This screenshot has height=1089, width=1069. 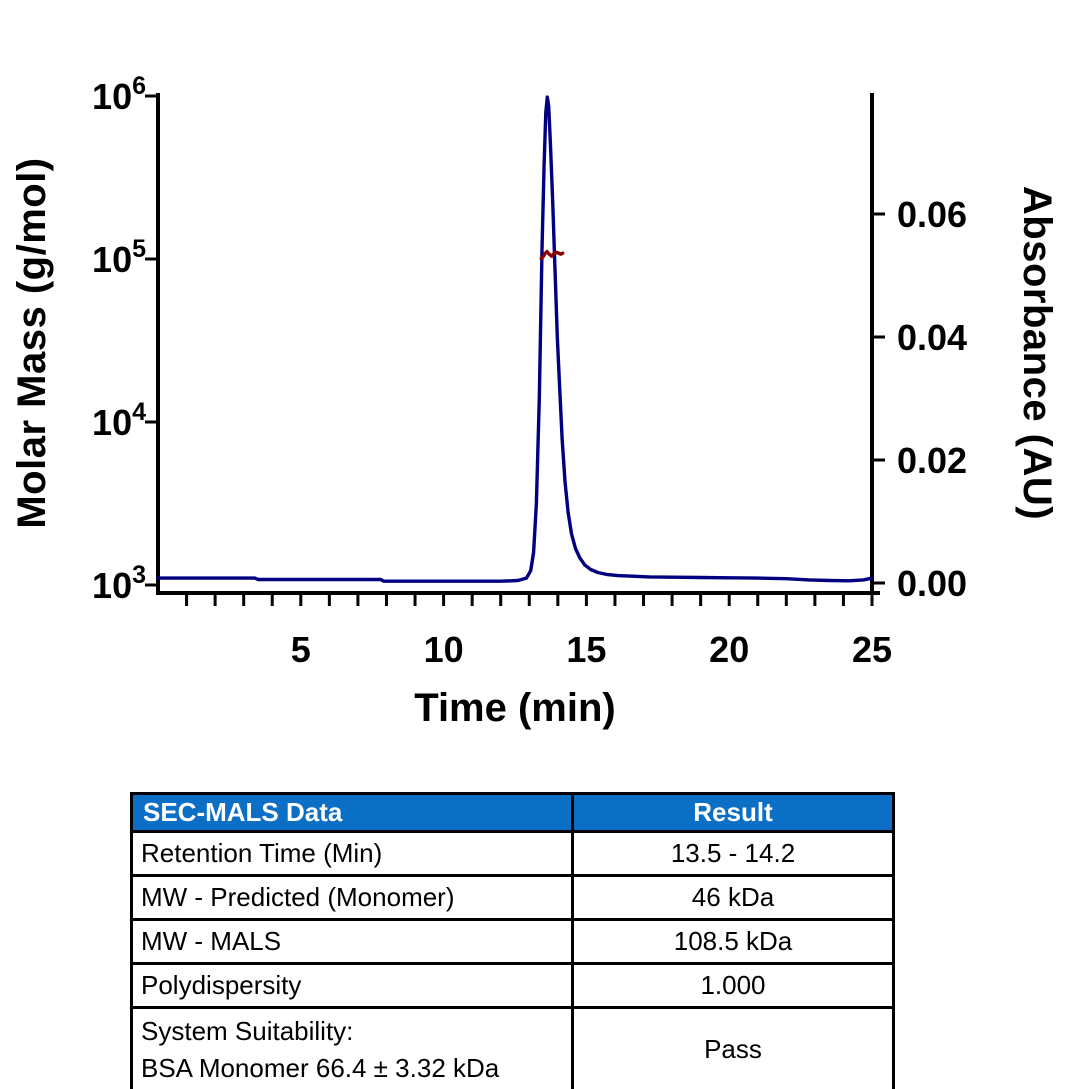 What do you see at coordinates (733, 1047) in the screenshot?
I see `table-row-result: Pass` at bounding box center [733, 1047].